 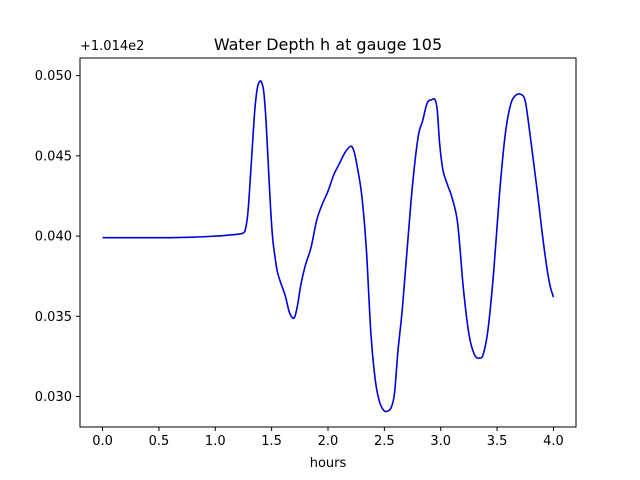 I want to click on y-tick-label: 0.035, so click(x=53, y=317).